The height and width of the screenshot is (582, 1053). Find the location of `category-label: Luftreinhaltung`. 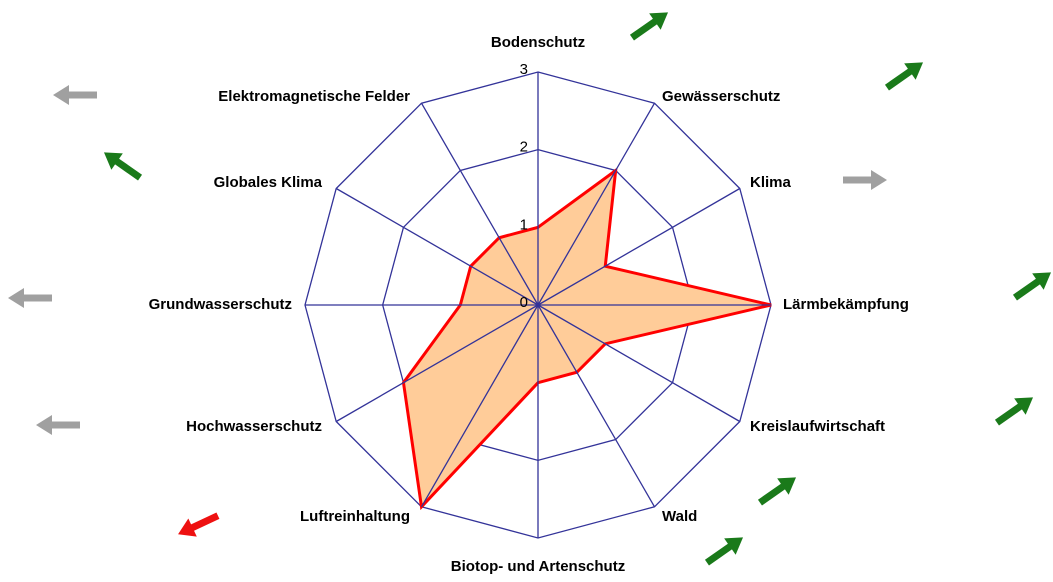

category-label: Luftreinhaltung is located at coordinates (355, 516).